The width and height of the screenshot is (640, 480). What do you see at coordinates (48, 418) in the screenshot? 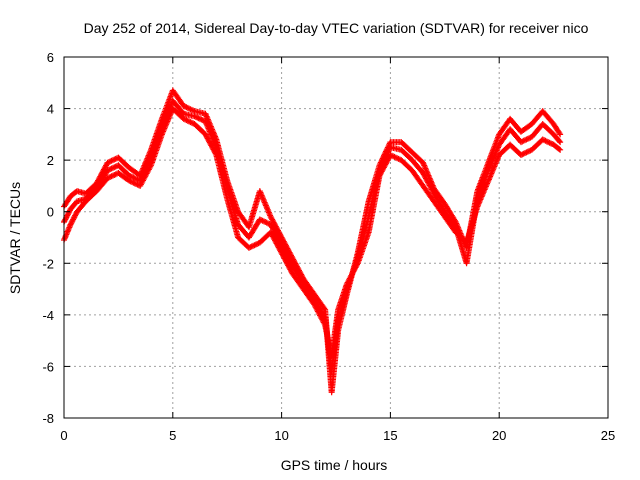
I see `y-tick-label: -8` at bounding box center [48, 418].